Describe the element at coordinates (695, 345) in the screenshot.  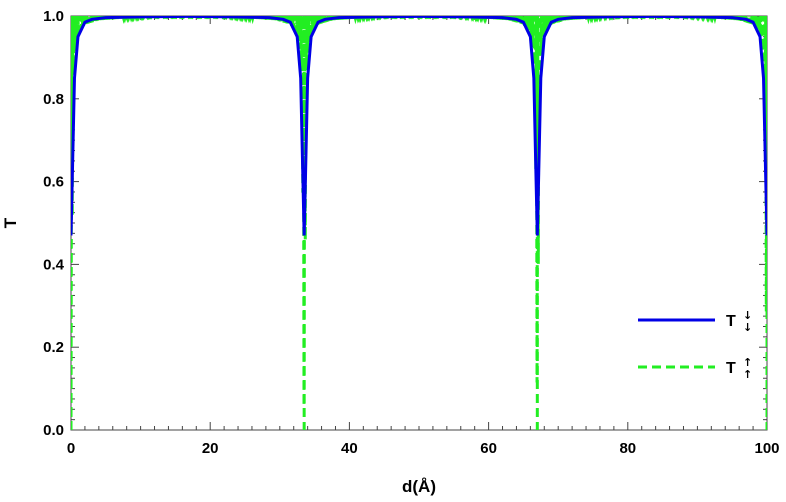
I see `legend: T ↓↓ T ↑↑` at that location.